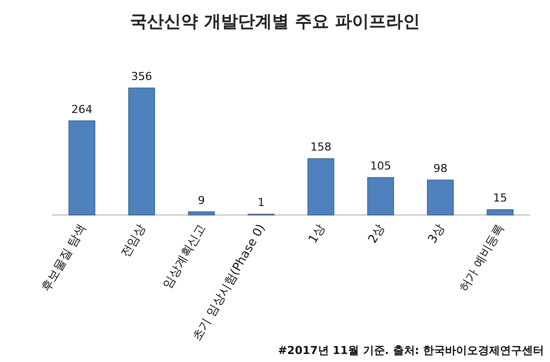 The image size is (550, 362). What do you see at coordinates (376, 234) in the screenshot?
I see `x-tick-label: 2상` at bounding box center [376, 234].